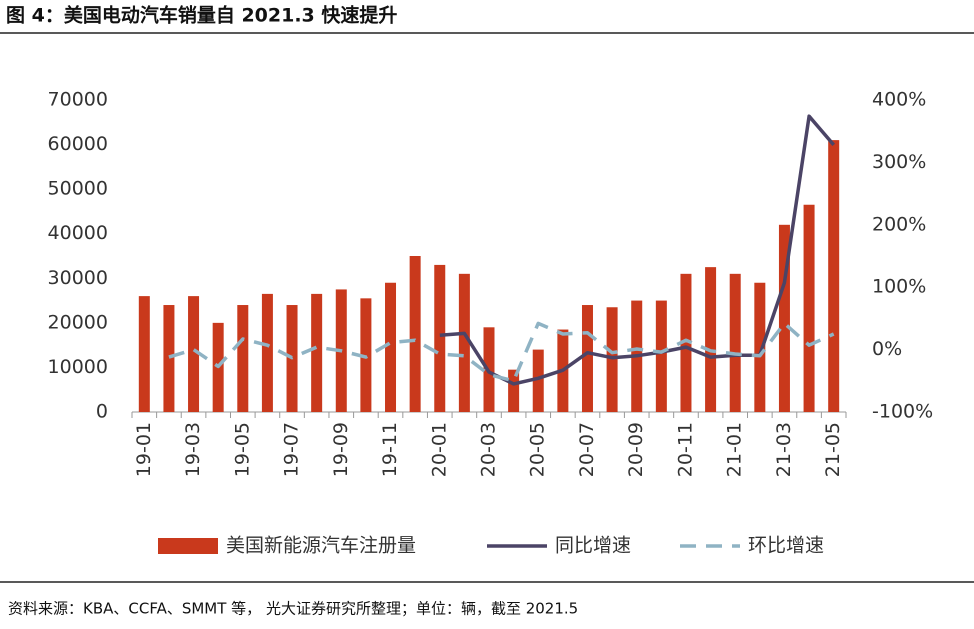 The height and width of the screenshot is (629, 974). Describe the element at coordinates (321, 546) in the screenshot. I see `legend-label: 美国新能源汽车注册量` at that location.